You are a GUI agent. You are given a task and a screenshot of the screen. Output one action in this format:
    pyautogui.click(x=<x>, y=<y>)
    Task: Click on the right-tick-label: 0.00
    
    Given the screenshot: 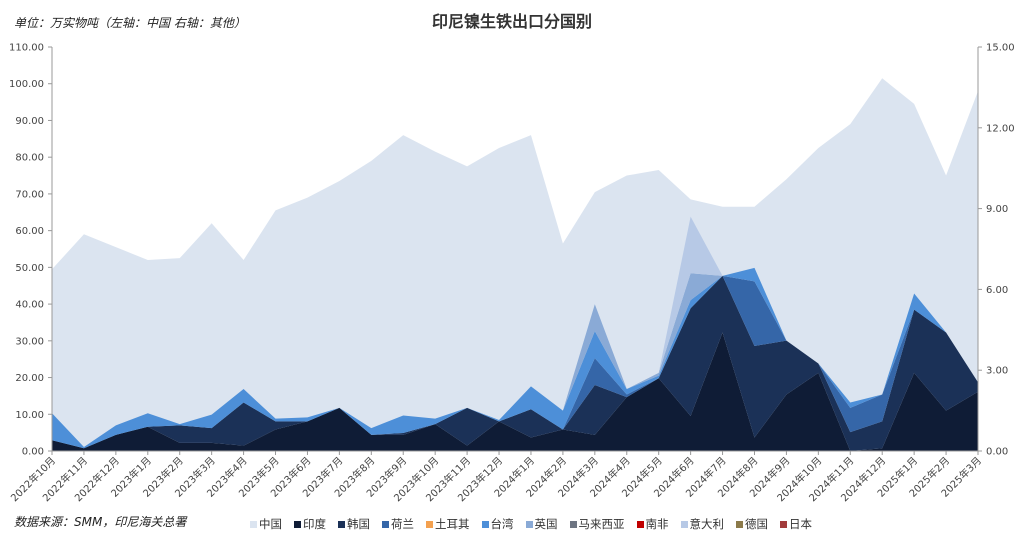 What is the action you would take?
    pyautogui.click(x=997, y=452)
    